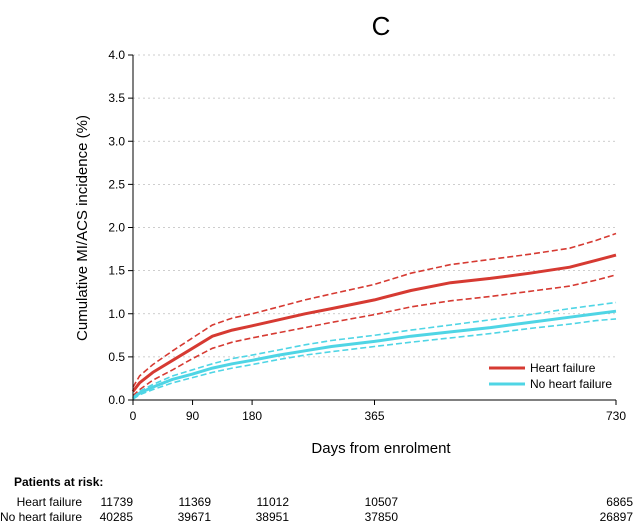 The image size is (633, 527). I want to click on x-tick-label: 180, so click(252, 416).